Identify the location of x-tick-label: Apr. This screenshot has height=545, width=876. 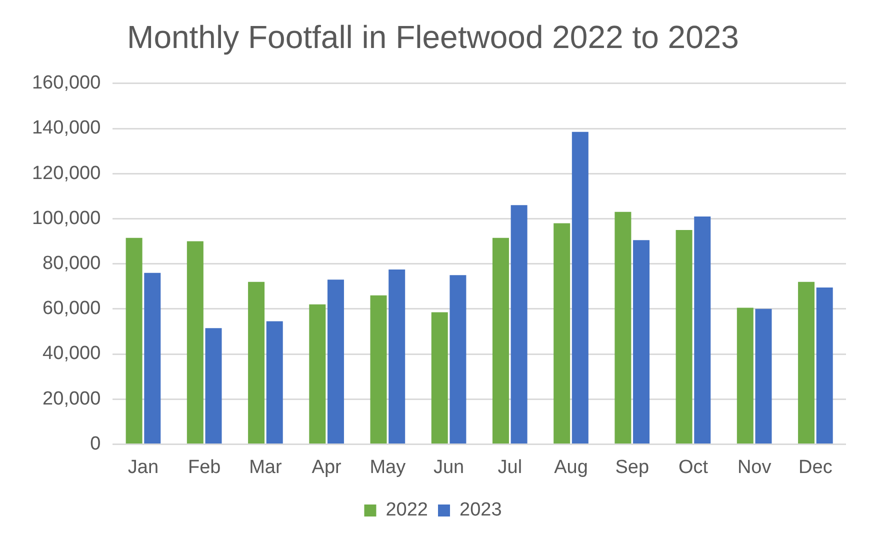
(327, 467).